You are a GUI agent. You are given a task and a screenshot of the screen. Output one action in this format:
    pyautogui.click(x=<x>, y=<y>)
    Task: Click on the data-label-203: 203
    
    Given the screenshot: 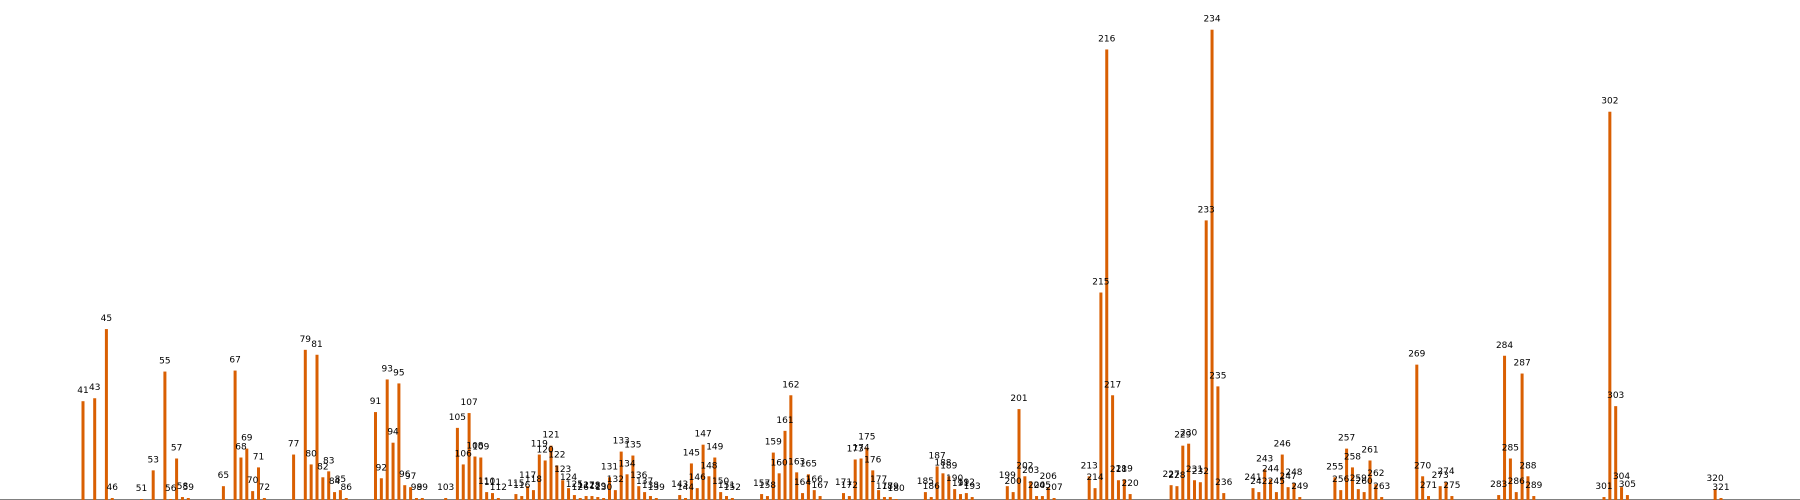 What is the action you would take?
    pyautogui.click(x=1030, y=471)
    